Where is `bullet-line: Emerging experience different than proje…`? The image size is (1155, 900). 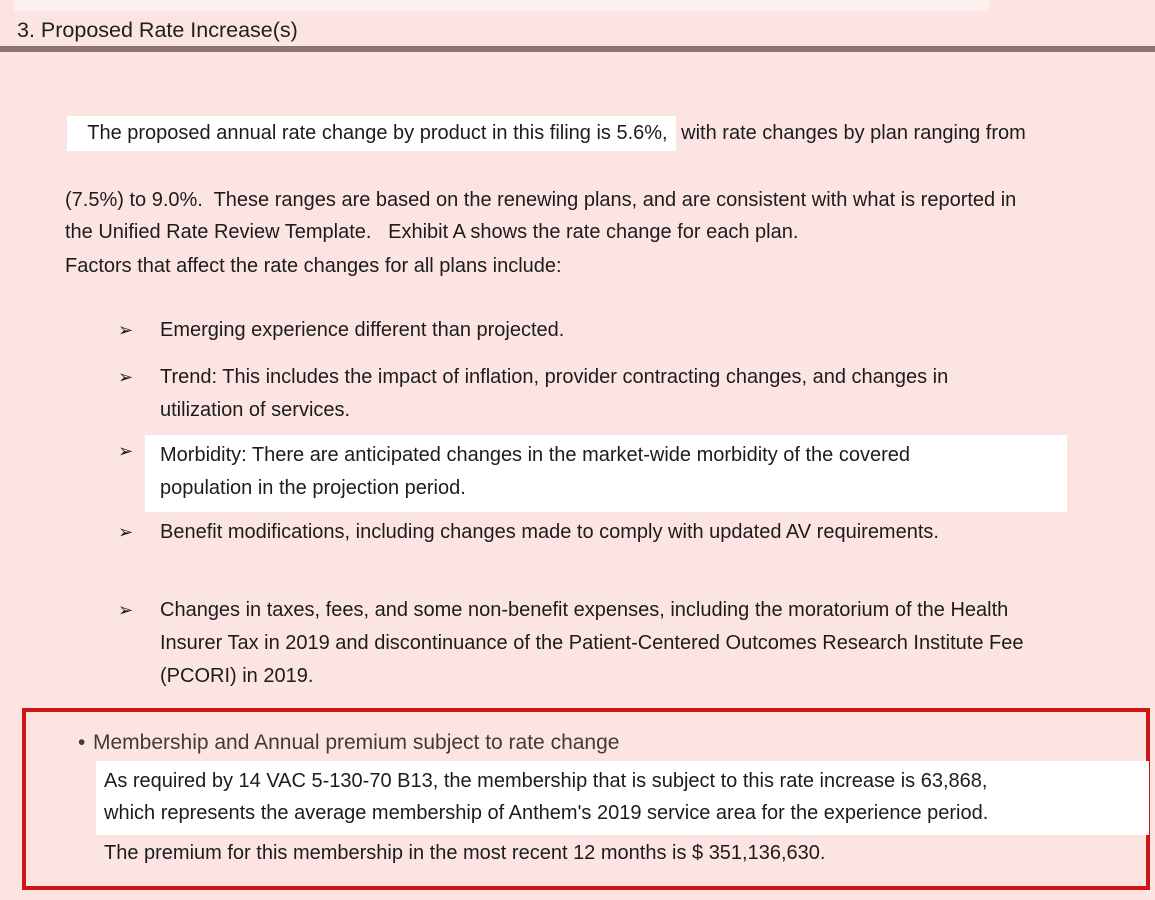 bullet-line: Emerging experience different than proje… is located at coordinates (362, 330).